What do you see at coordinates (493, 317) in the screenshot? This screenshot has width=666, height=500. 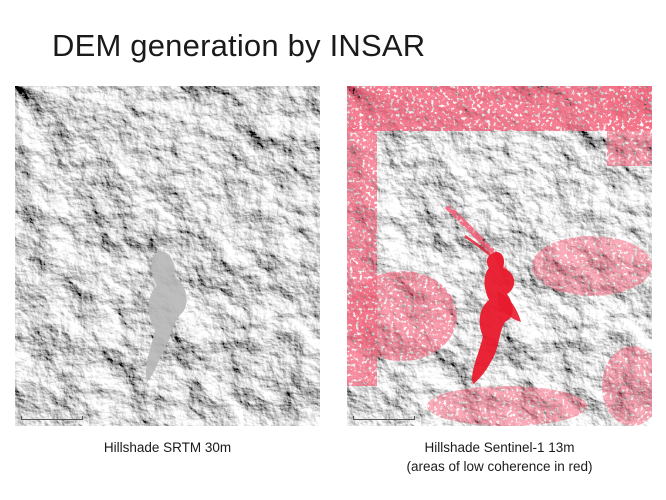 I see `low-coherence-area` at bounding box center [493, 317].